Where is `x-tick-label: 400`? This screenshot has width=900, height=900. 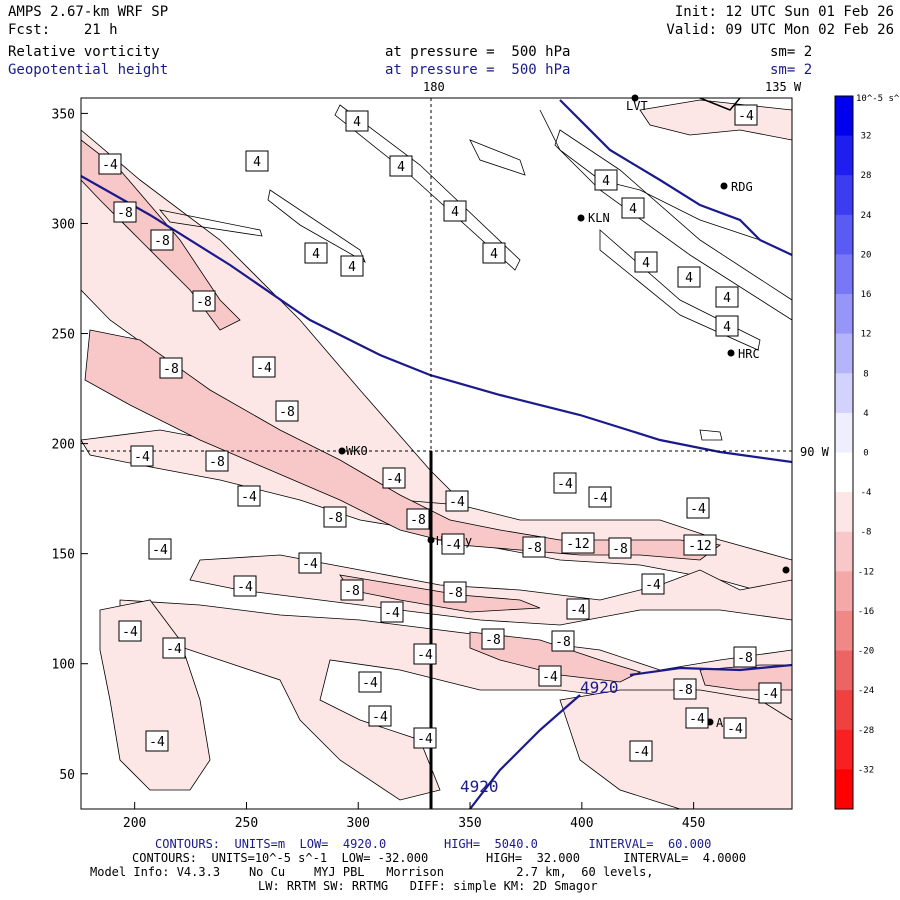
x-tick-label: 400 is located at coordinates (581, 823).